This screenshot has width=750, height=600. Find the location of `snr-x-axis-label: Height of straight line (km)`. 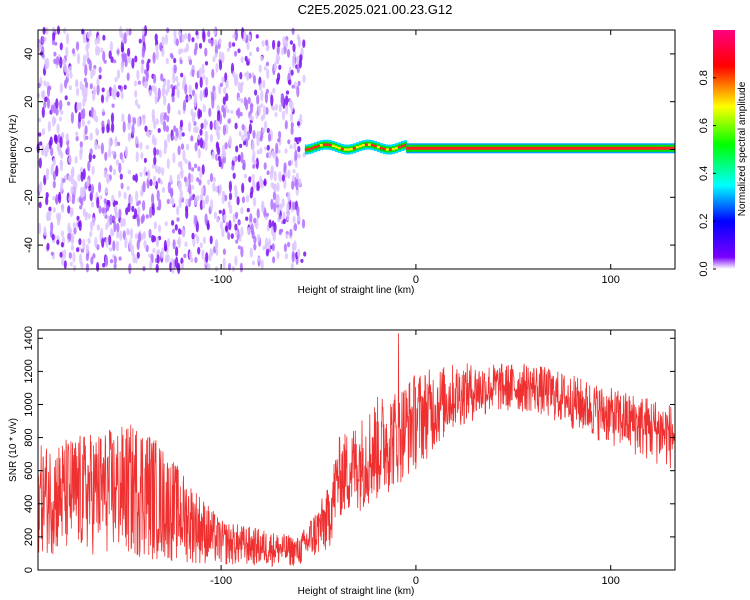

snr-x-axis-label: Height of straight line (km) is located at coordinates (356, 591).